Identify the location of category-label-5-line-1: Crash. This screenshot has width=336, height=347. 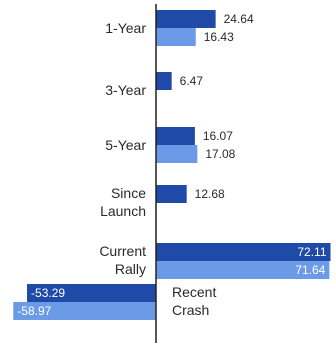
(190, 310).